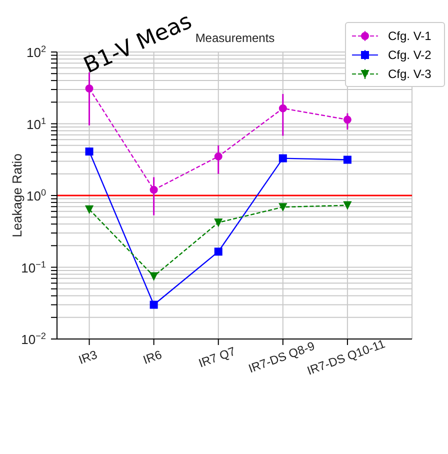 The image size is (448, 454). I want to click on legend-label: Cfg. V-2, so click(410, 55).